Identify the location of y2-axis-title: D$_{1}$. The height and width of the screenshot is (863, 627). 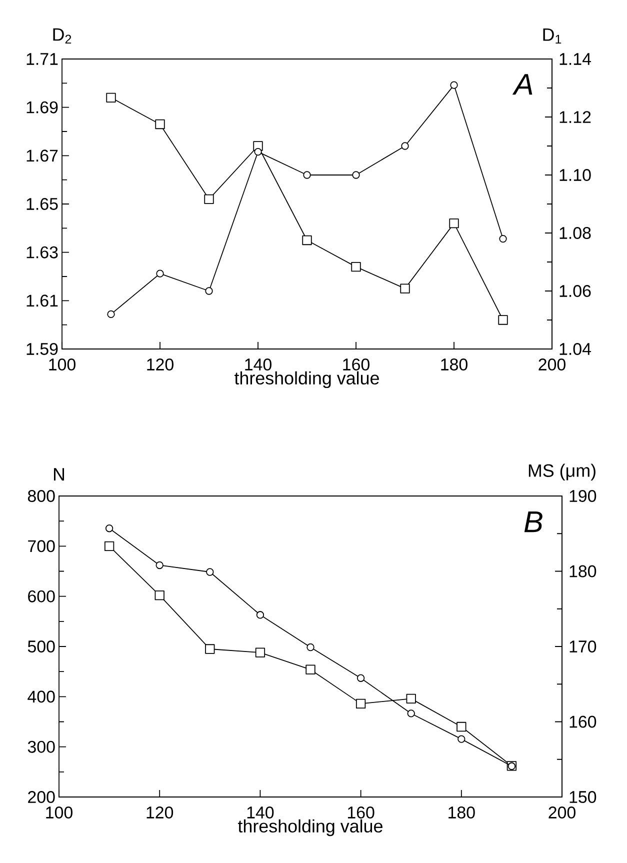
(552, 36).